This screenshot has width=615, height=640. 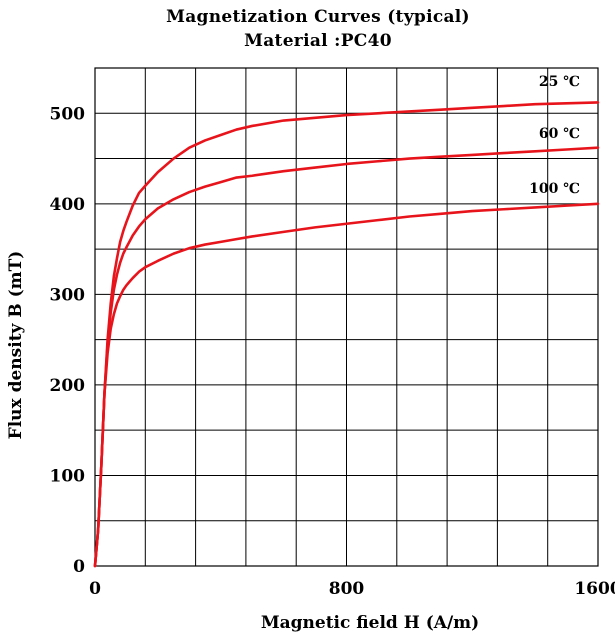 I want to click on x-tick-labels: 0 800 1600, so click(x=352, y=589).